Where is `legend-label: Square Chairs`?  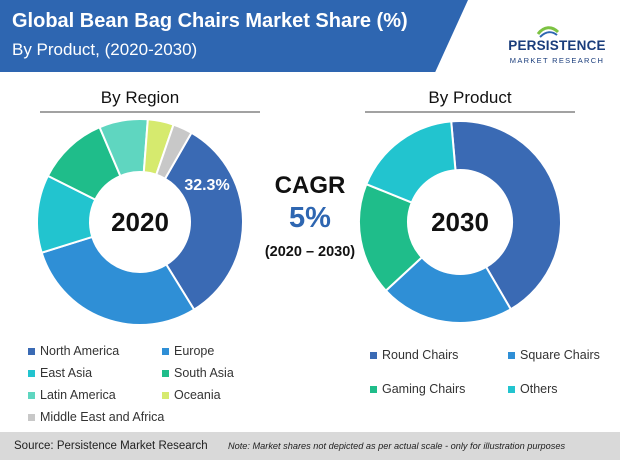
legend-label: Square Chairs is located at coordinates (560, 355).